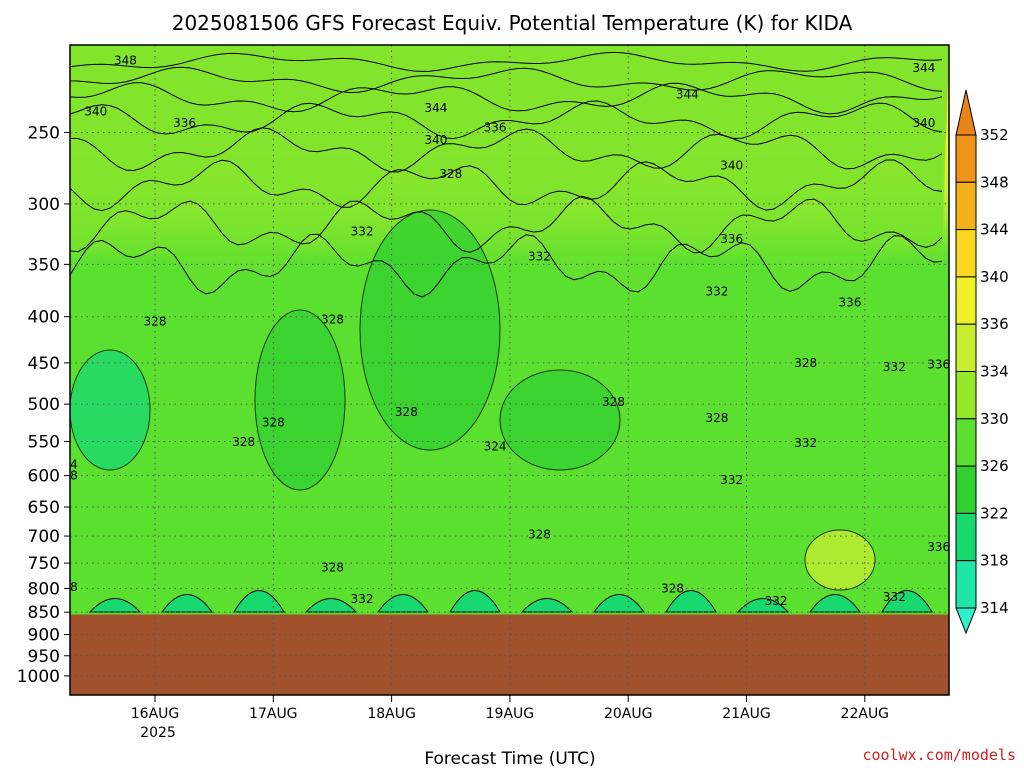  What do you see at coordinates (994, 466) in the screenshot?
I see `colorbar-label: 326` at bounding box center [994, 466].